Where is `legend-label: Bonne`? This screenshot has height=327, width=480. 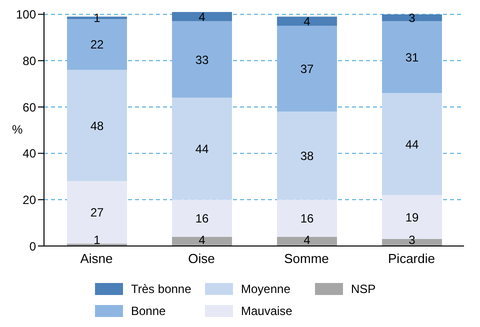 legend-label: Bonne is located at coordinates (148, 311).